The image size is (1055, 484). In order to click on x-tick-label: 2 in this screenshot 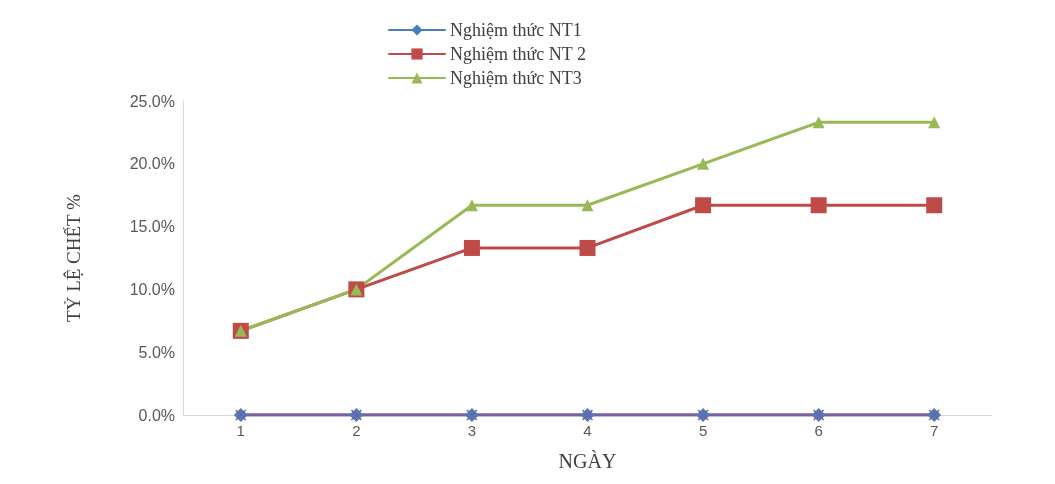, I will do `click(356, 430)`.